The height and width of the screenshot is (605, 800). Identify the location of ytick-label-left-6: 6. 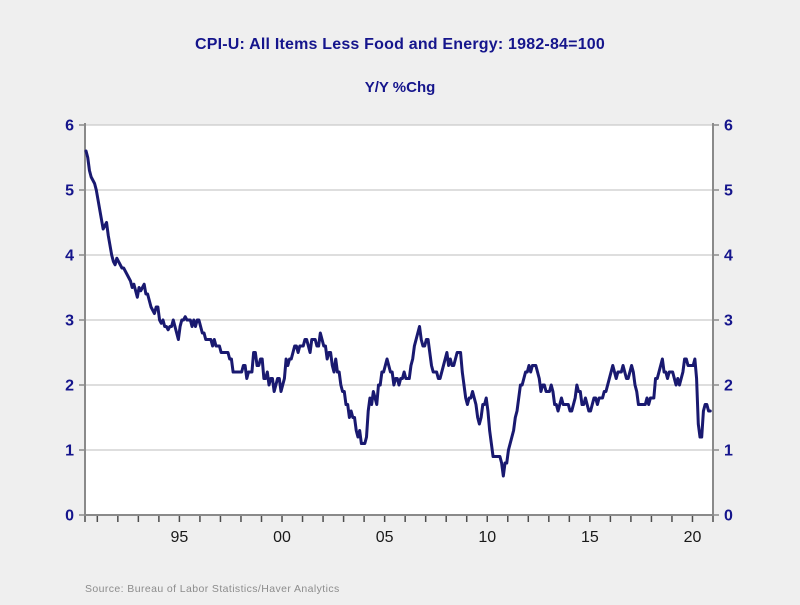
(69, 126).